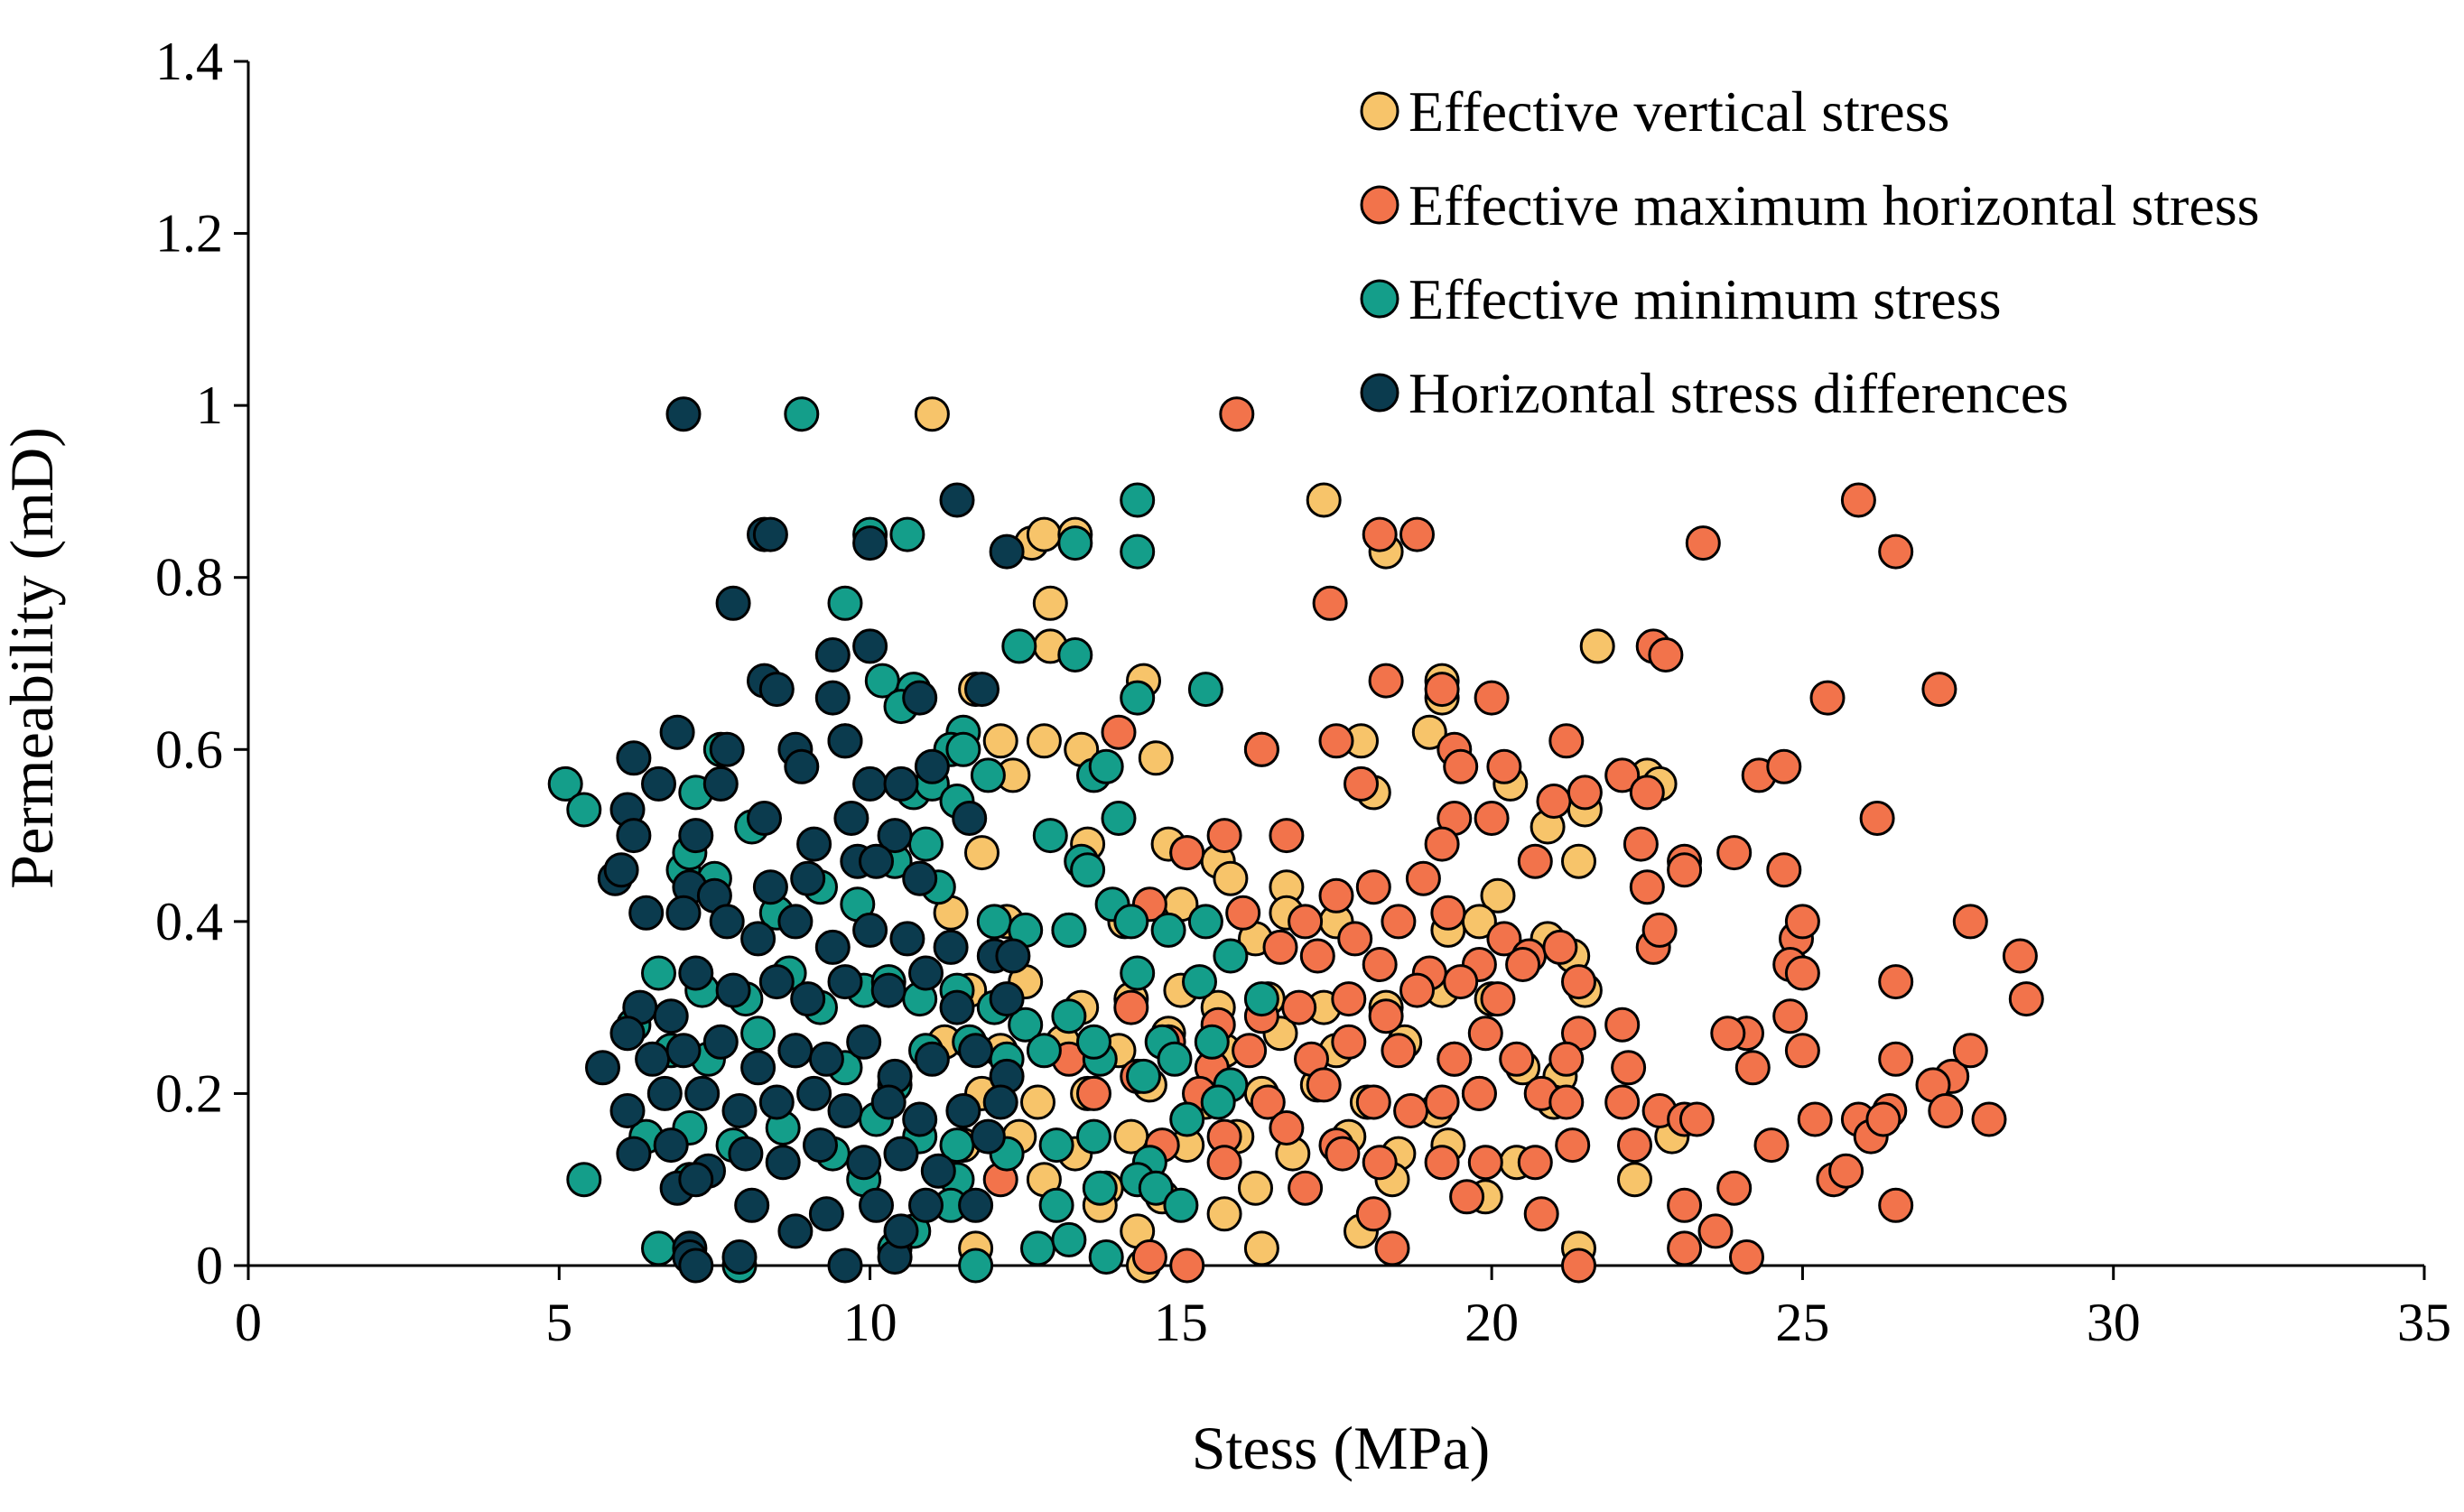 This screenshot has height=1512, width=2464. What do you see at coordinates (1491, 1322) in the screenshot?
I see `x-tick-label: 20` at bounding box center [1491, 1322].